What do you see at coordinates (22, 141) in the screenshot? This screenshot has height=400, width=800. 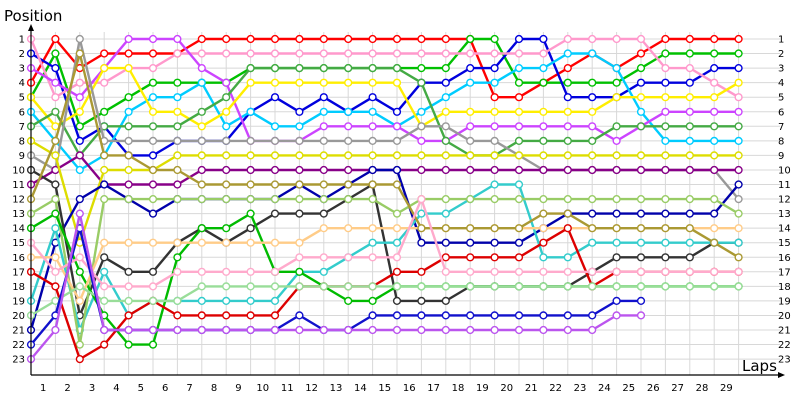 I see `y-tick-label-left: 8` at bounding box center [22, 141].